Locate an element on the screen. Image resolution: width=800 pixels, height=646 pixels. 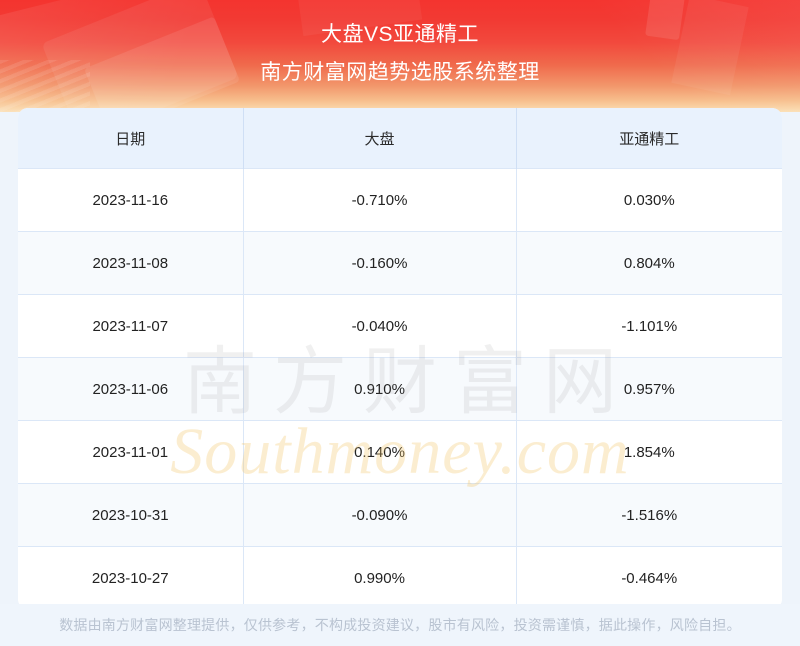
column-header-date: 日期 is located at coordinates (131, 138).